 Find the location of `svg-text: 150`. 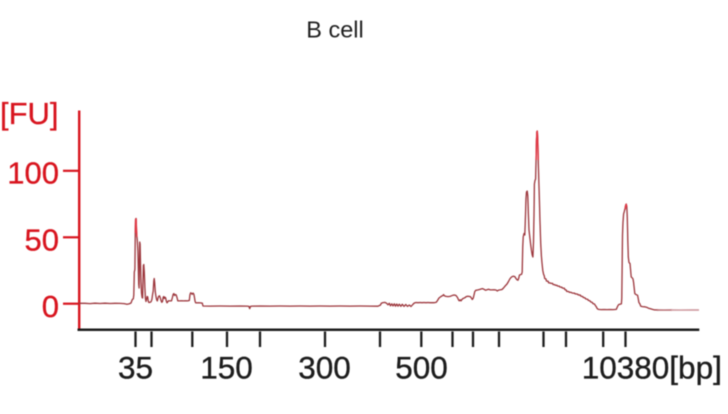

svg-text: 150 is located at coordinates (226, 368).